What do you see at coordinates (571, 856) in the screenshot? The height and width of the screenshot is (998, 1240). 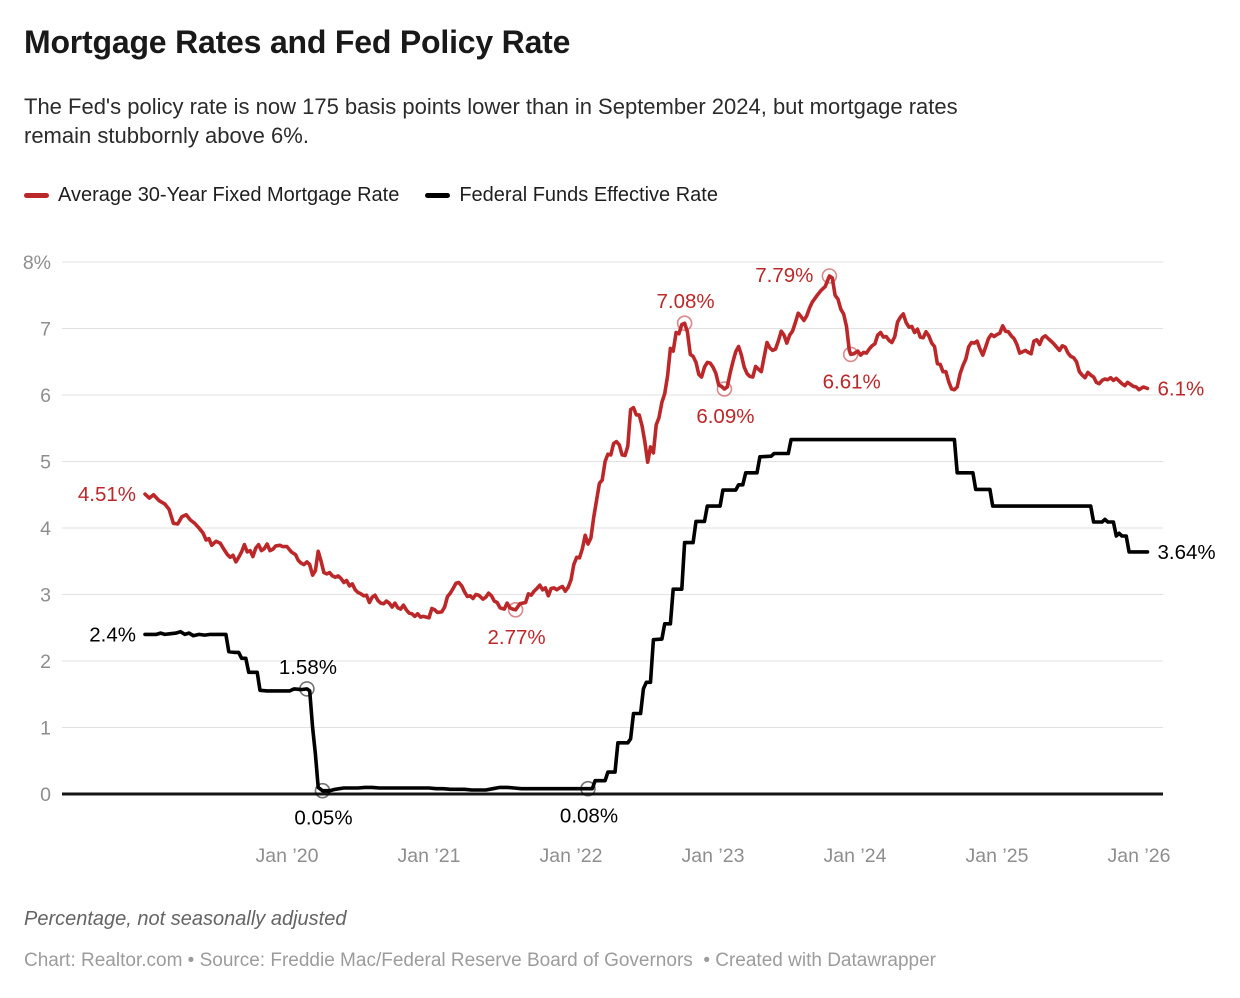 I see `x-tick-label: Jan ’22` at bounding box center [571, 856].